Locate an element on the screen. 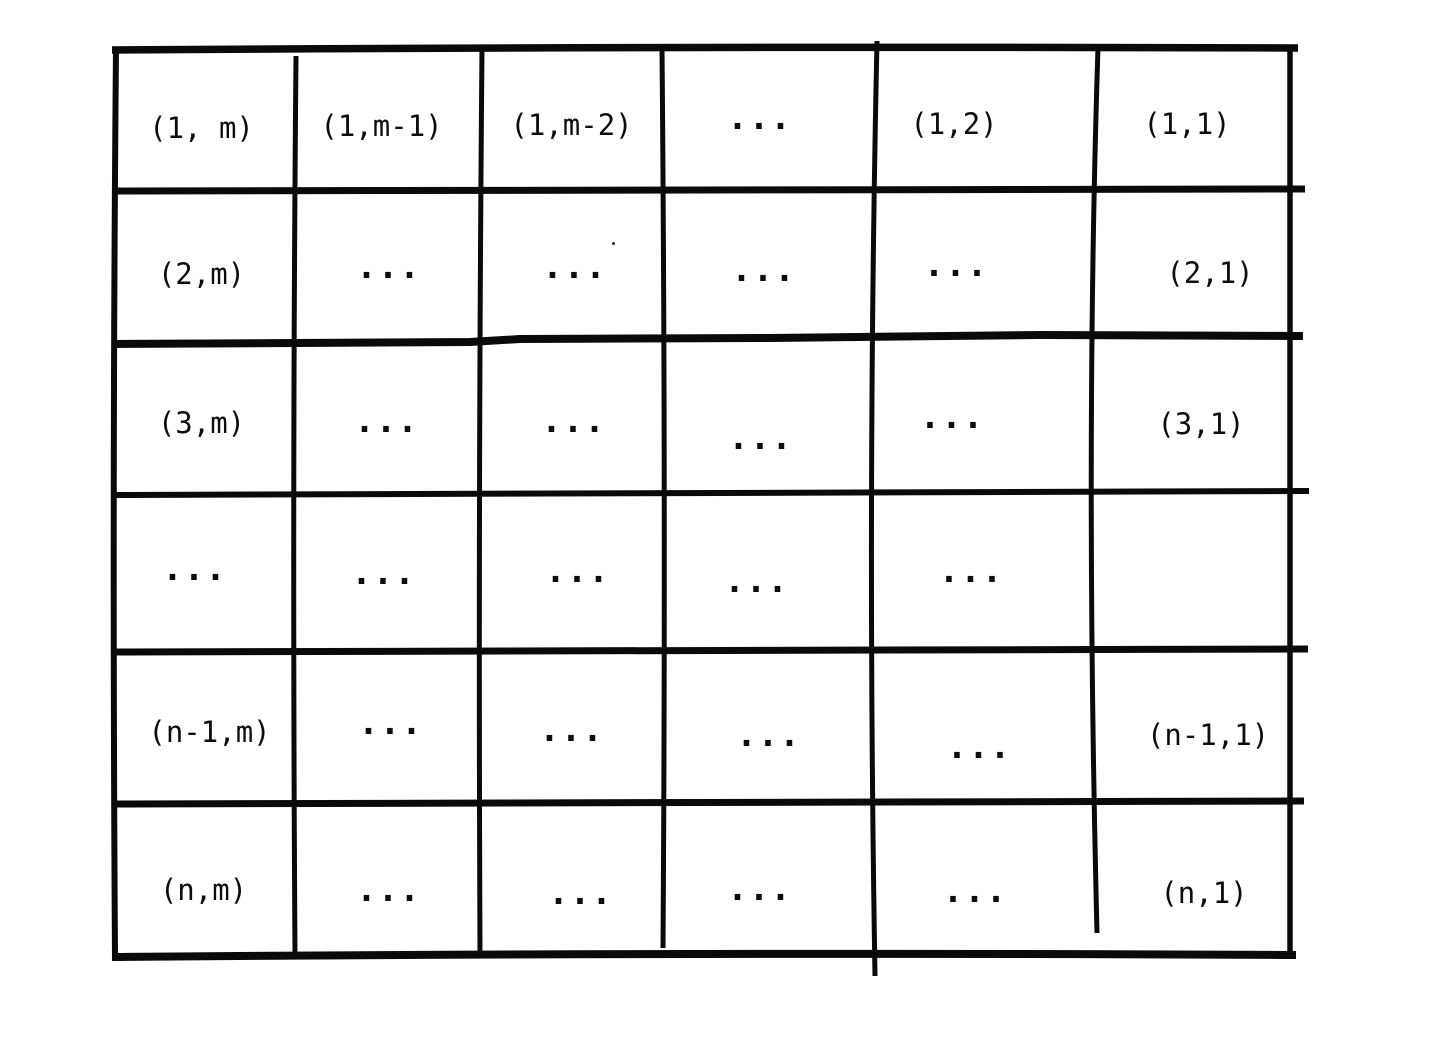 This screenshot has width=1430, height=1059. grid-cell-r1c2: (1,m-1) is located at coordinates (381, 126).